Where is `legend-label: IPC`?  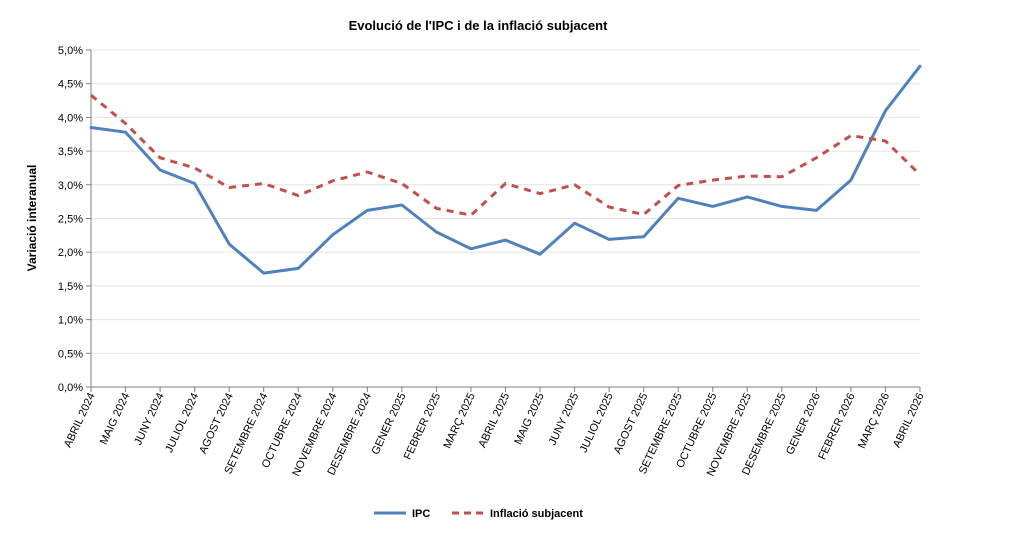
legend-label: IPC is located at coordinates (421, 514).